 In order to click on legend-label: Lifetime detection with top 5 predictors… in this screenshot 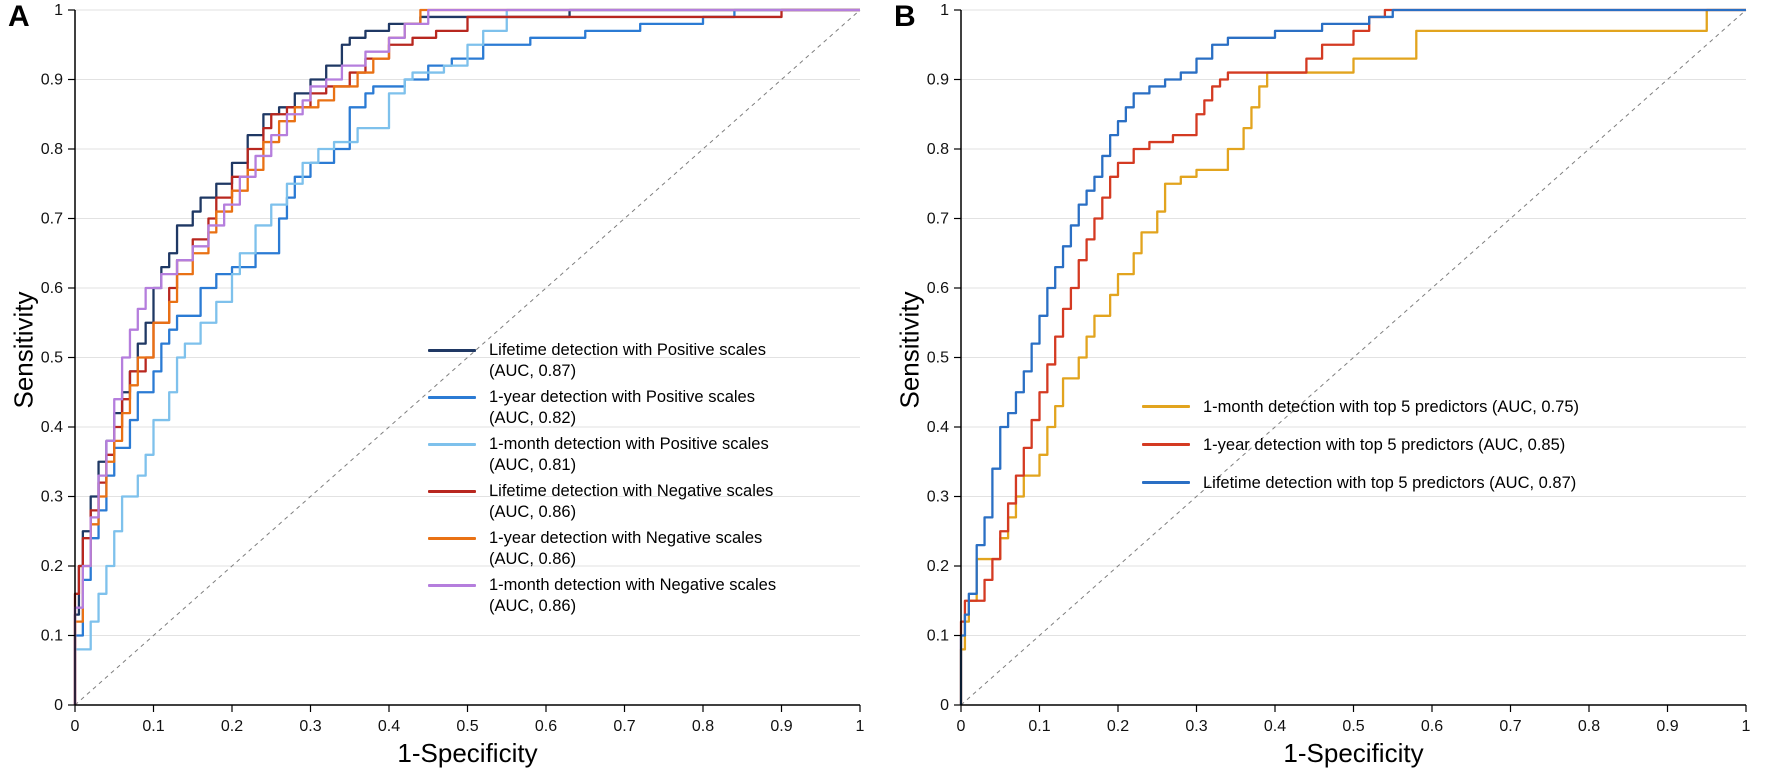, I will do `click(1390, 483)`.